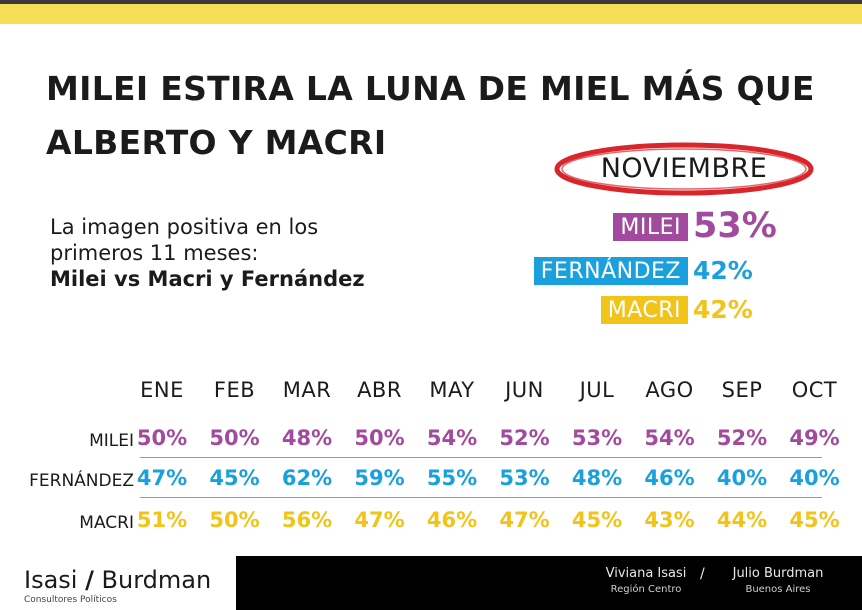  Describe the element at coordinates (216, 142) in the screenshot. I see `title-line-2: ALBERTO Y MACRI` at that location.